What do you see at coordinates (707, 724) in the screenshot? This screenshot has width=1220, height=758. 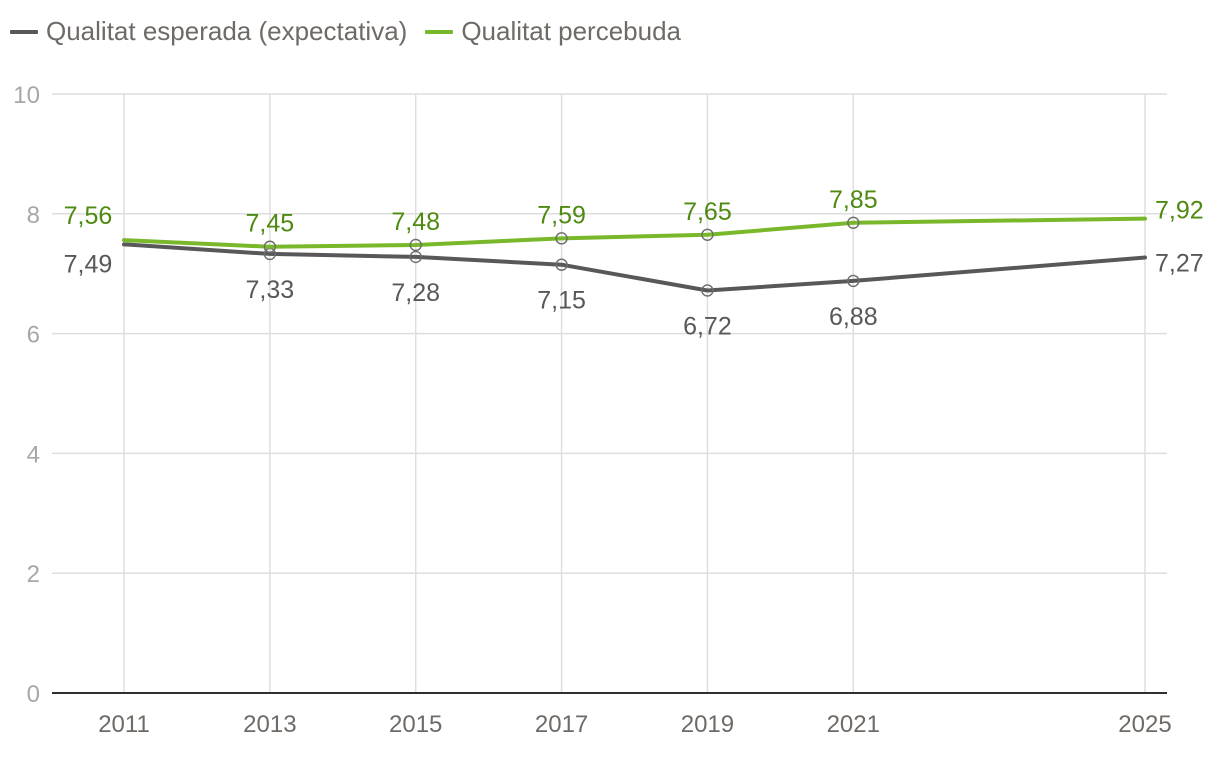 I see `x-tick-label-2019: 2019` at bounding box center [707, 724].